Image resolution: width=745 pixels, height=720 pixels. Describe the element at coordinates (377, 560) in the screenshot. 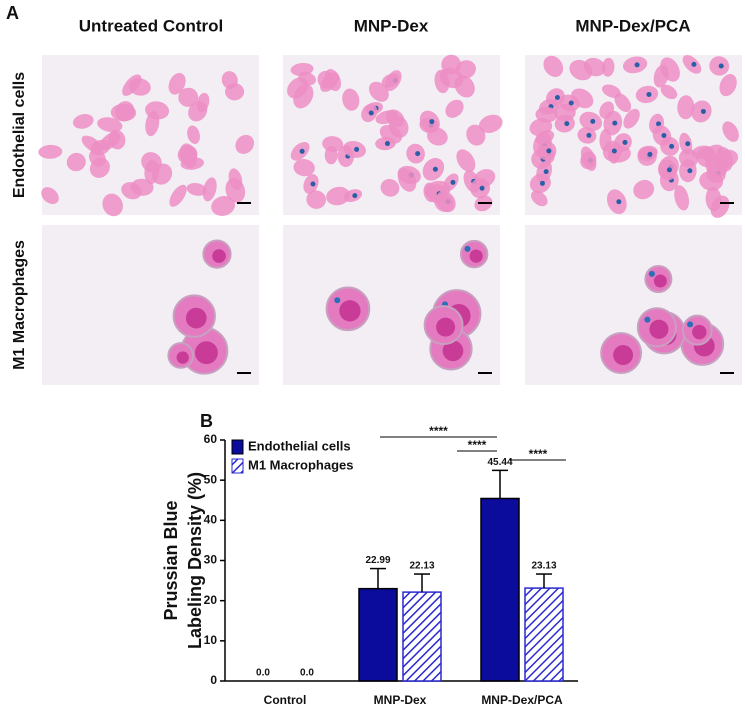

I see `value-label: 22.99` at that location.